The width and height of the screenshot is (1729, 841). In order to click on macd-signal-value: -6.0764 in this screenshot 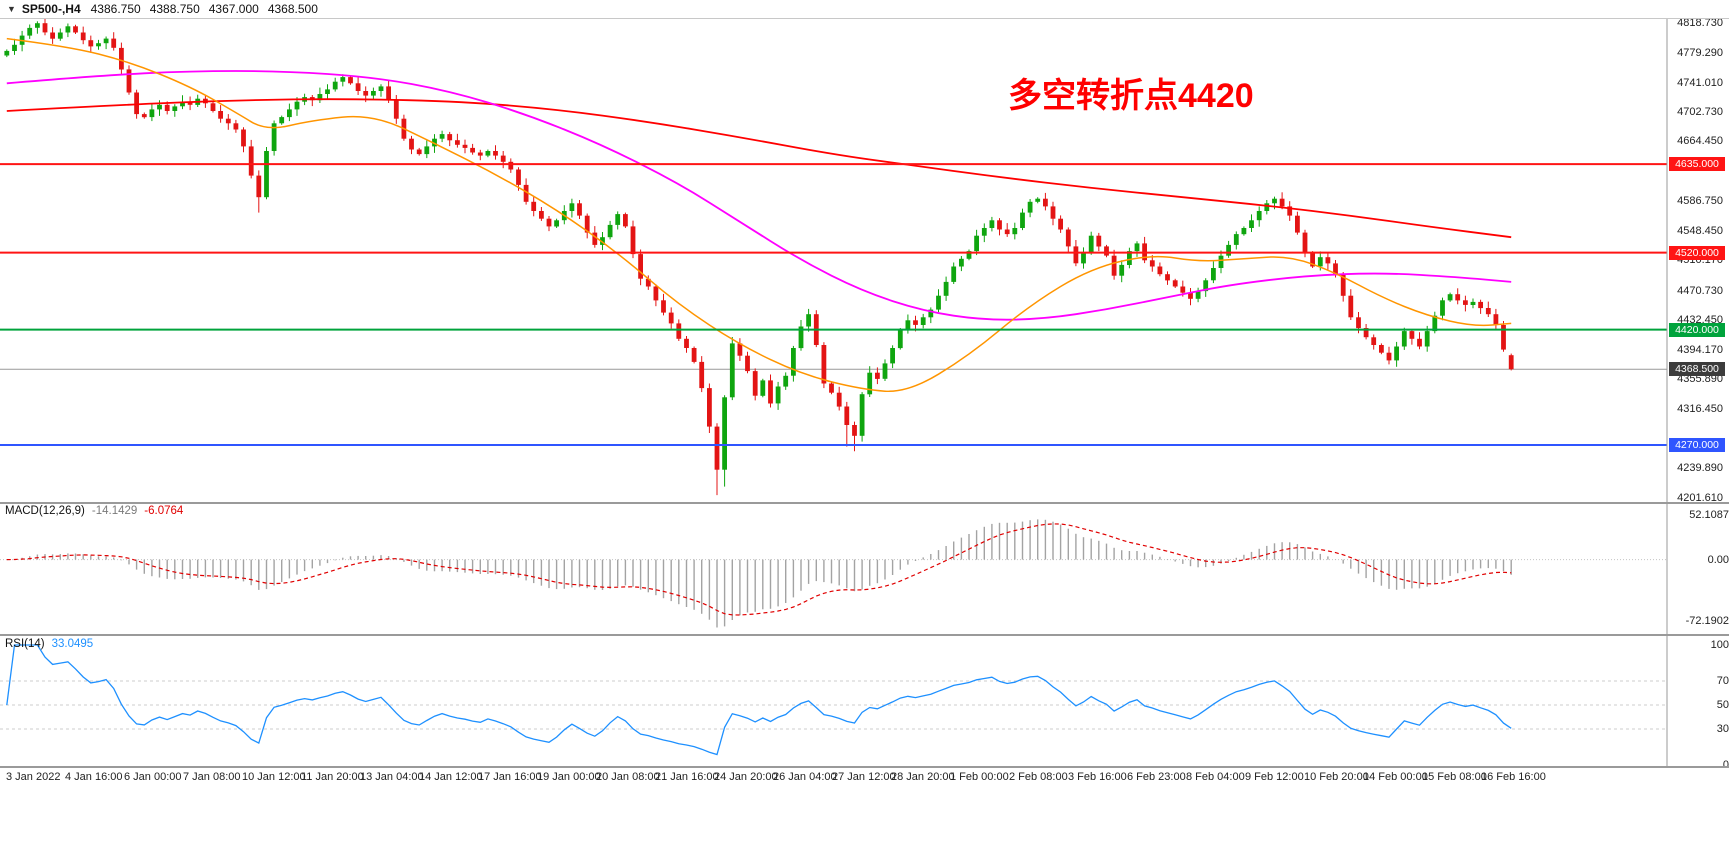, I will do `click(164, 511)`.